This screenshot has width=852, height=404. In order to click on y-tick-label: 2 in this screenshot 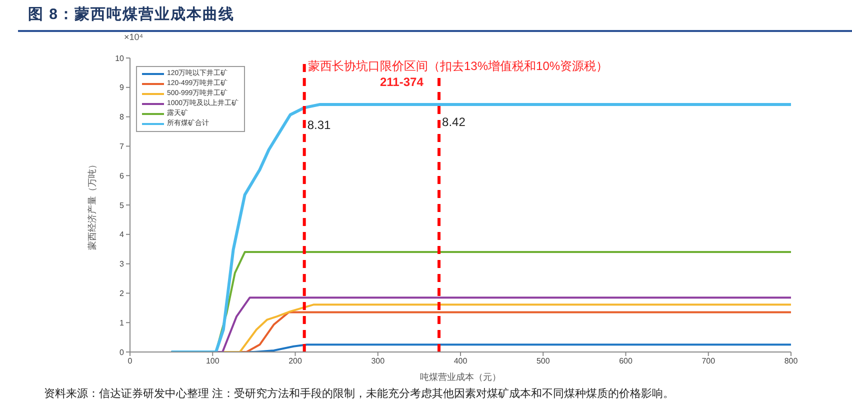, I will do `click(122, 293)`.